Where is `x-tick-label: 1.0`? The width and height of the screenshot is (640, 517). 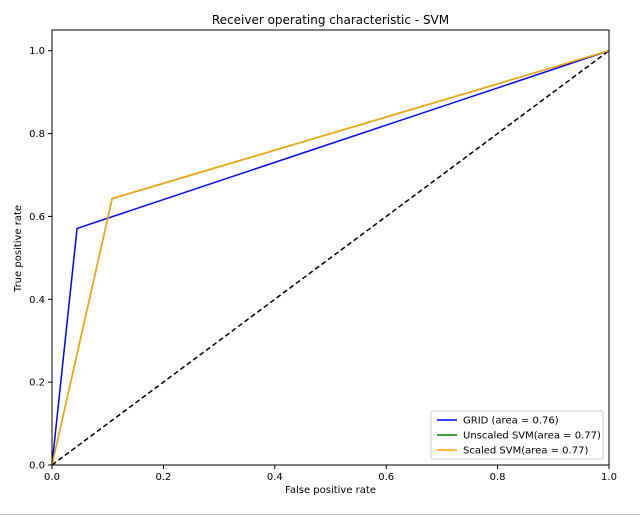
x-tick-label: 1.0 is located at coordinates (609, 477).